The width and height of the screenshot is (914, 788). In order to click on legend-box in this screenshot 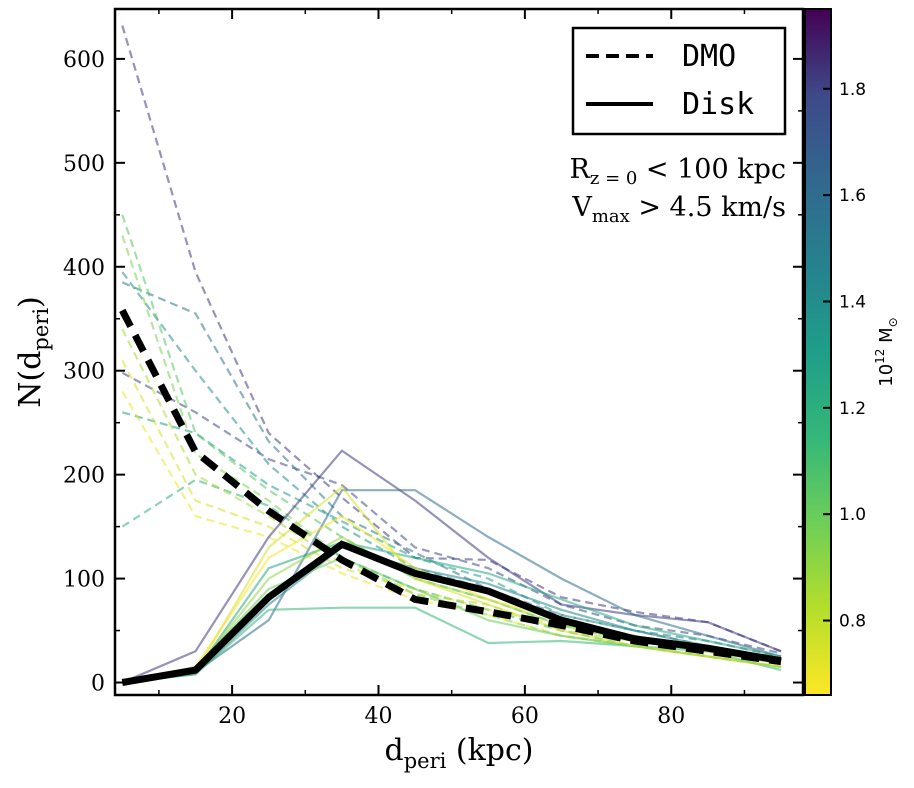, I will do `click(679, 81)`.